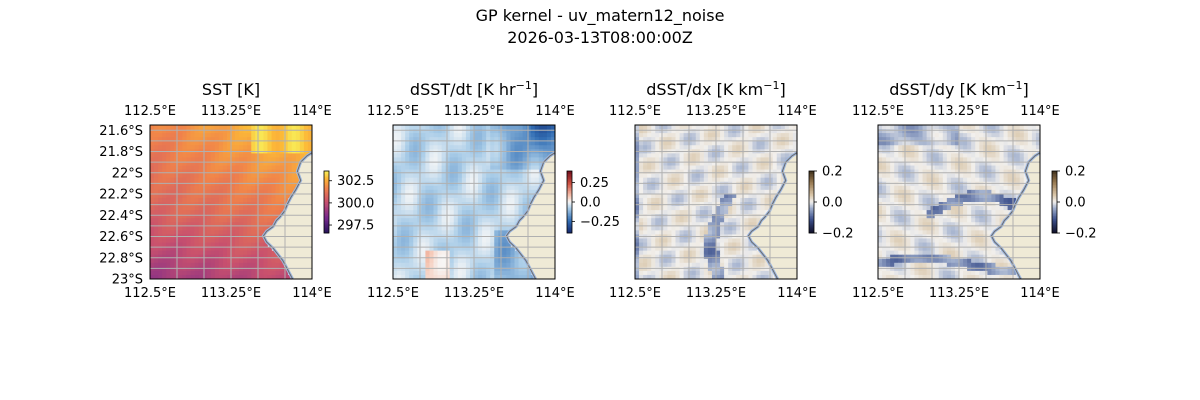  What do you see at coordinates (594, 183) in the screenshot?
I see `colorbar-tick-label: 0.25` at bounding box center [594, 183].